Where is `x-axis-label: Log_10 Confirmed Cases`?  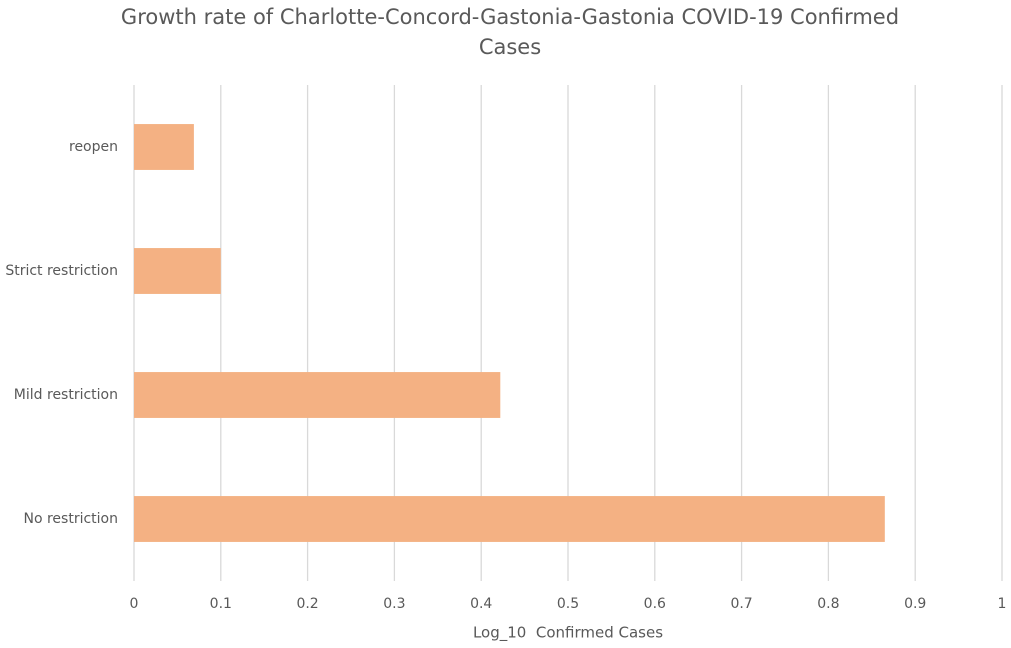
x-axis-label: Log_10 Confirmed Cases is located at coordinates (568, 633).